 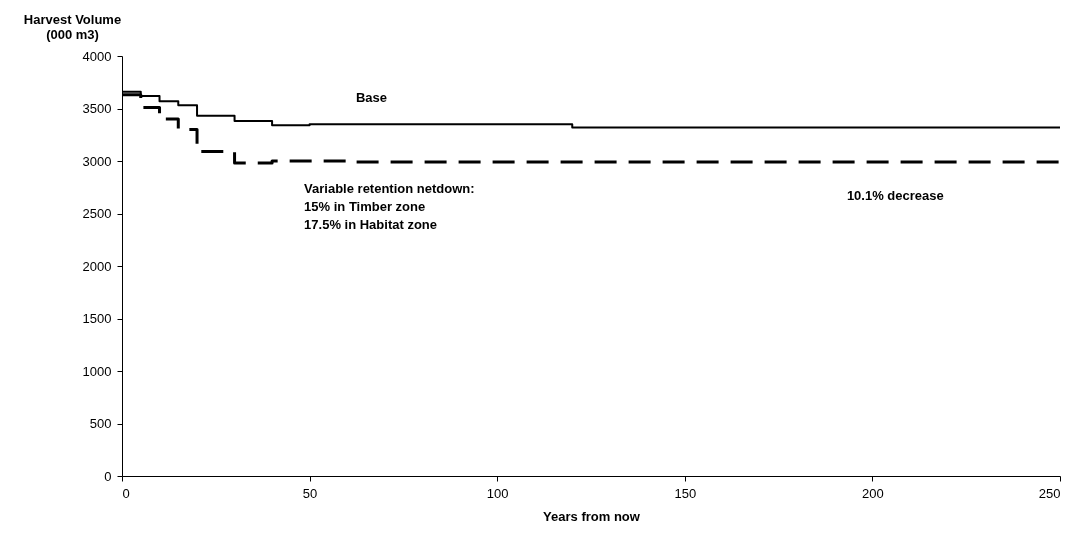 I want to click on y-tick-label: 500, so click(x=100, y=423).